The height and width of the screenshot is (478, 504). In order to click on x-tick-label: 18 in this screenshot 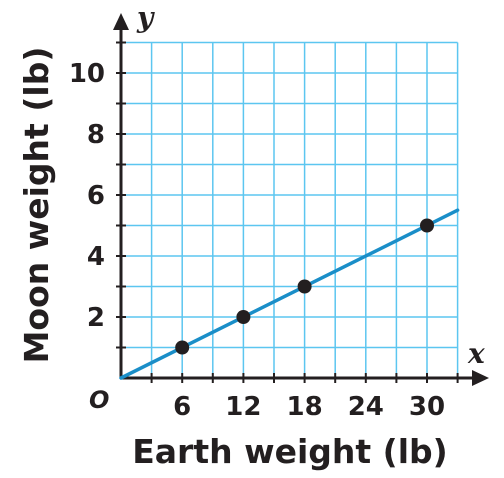, I will do `click(305, 407)`.